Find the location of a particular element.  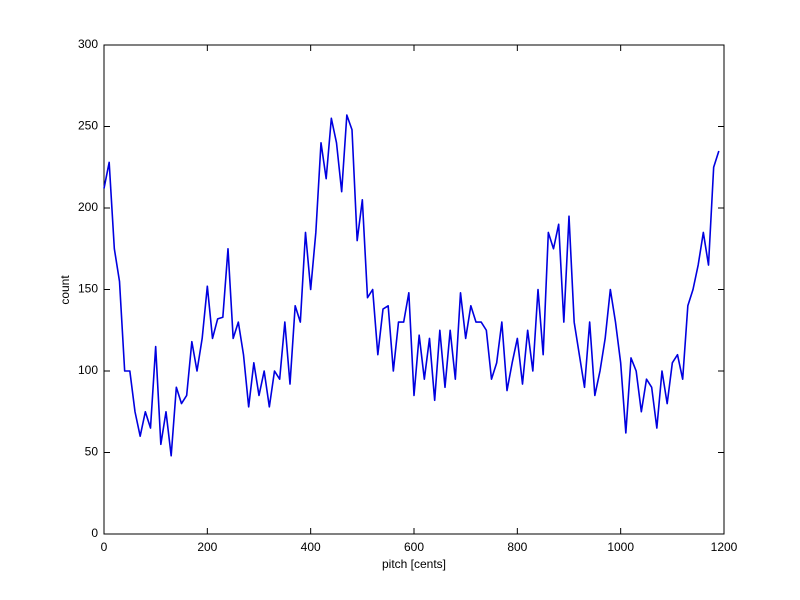

y-tick-label: 100 is located at coordinates (88, 370).